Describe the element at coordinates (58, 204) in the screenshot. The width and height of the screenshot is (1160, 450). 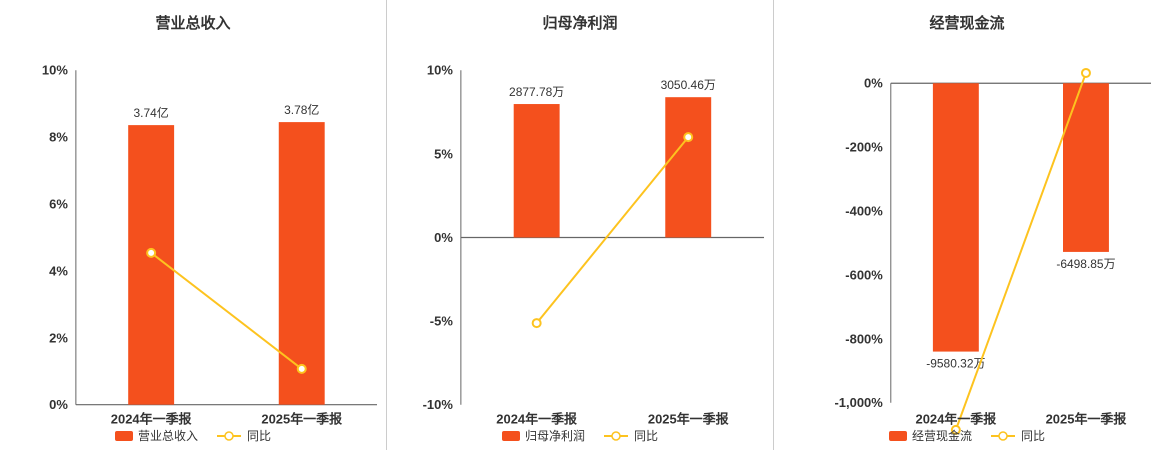
I see `y-tick-label: 6%` at that location.